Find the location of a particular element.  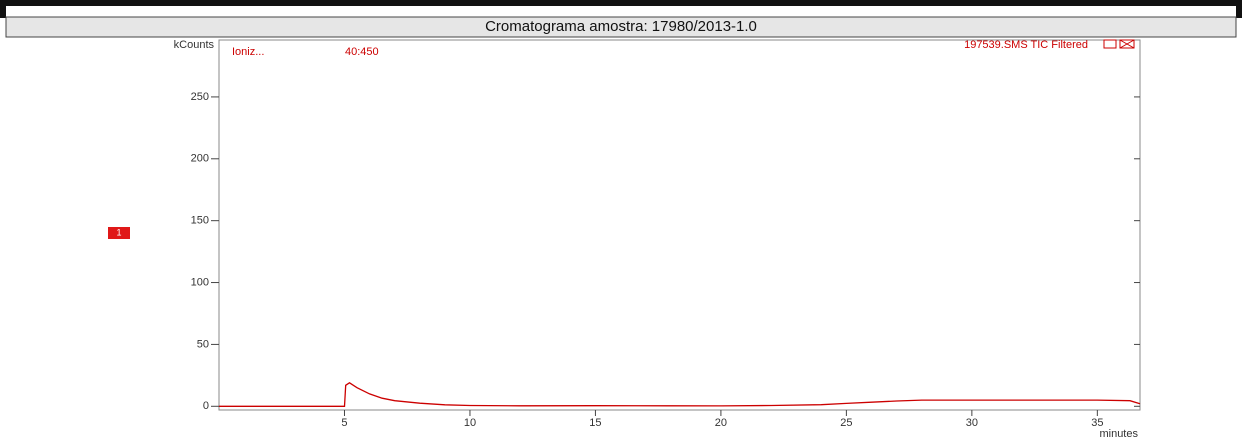

peak-marker-label: 1 is located at coordinates (118, 232).